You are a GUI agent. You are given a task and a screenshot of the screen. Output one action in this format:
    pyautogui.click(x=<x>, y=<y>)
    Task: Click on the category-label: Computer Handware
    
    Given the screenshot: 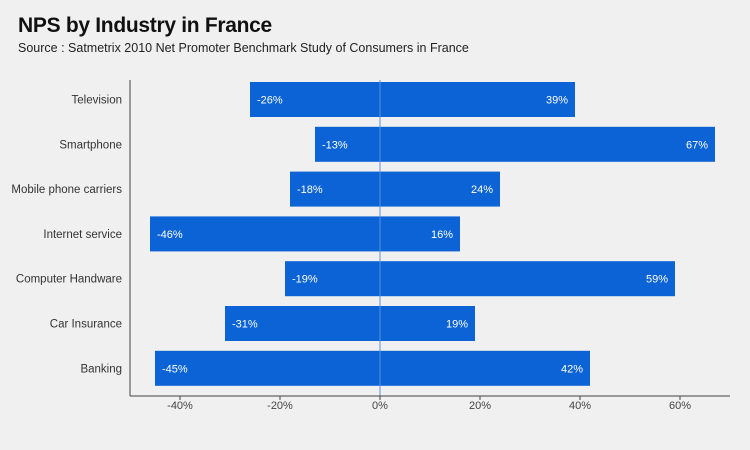 What is the action you would take?
    pyautogui.click(x=69, y=280)
    